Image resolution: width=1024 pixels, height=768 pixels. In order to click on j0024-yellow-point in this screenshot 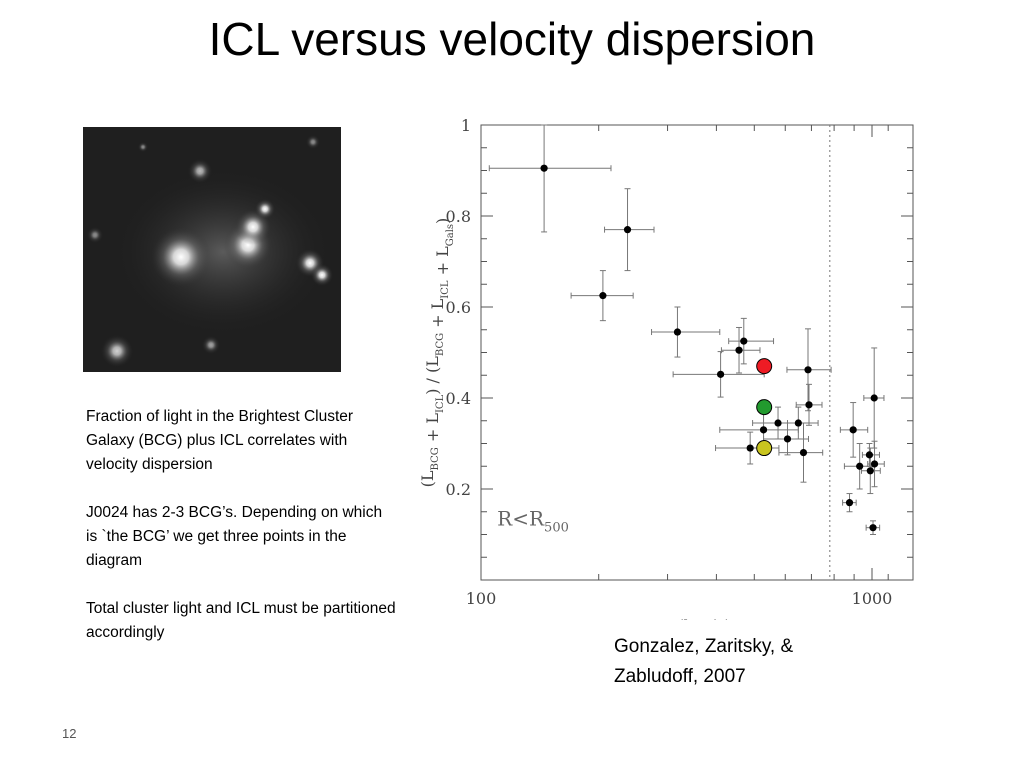, I will do `click(764, 448)`.